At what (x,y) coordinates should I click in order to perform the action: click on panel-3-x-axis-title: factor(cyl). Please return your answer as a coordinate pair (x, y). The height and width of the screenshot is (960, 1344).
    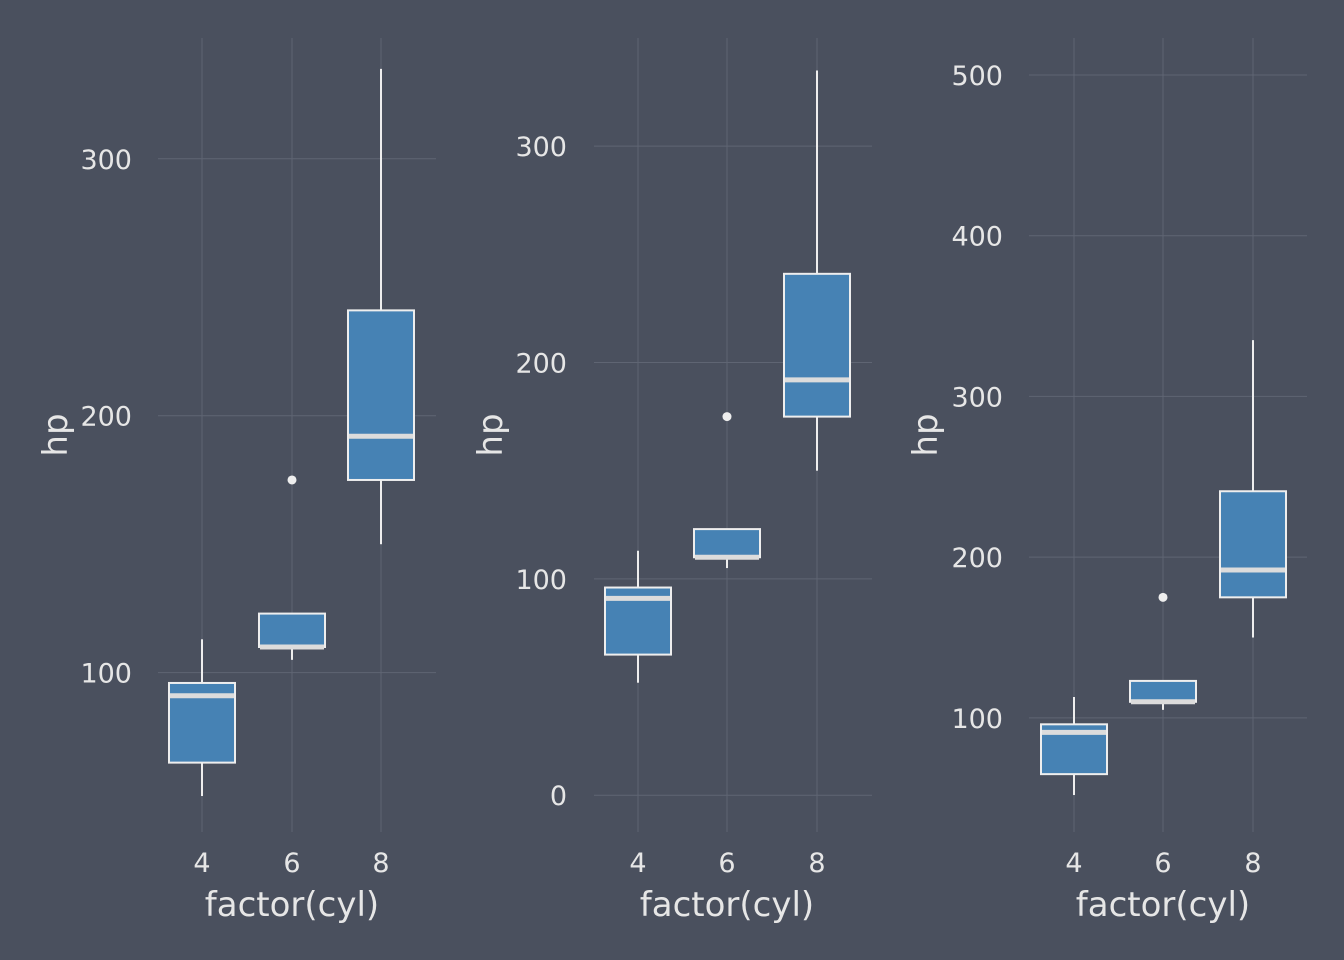
    Looking at the image, I should click on (1163, 905).